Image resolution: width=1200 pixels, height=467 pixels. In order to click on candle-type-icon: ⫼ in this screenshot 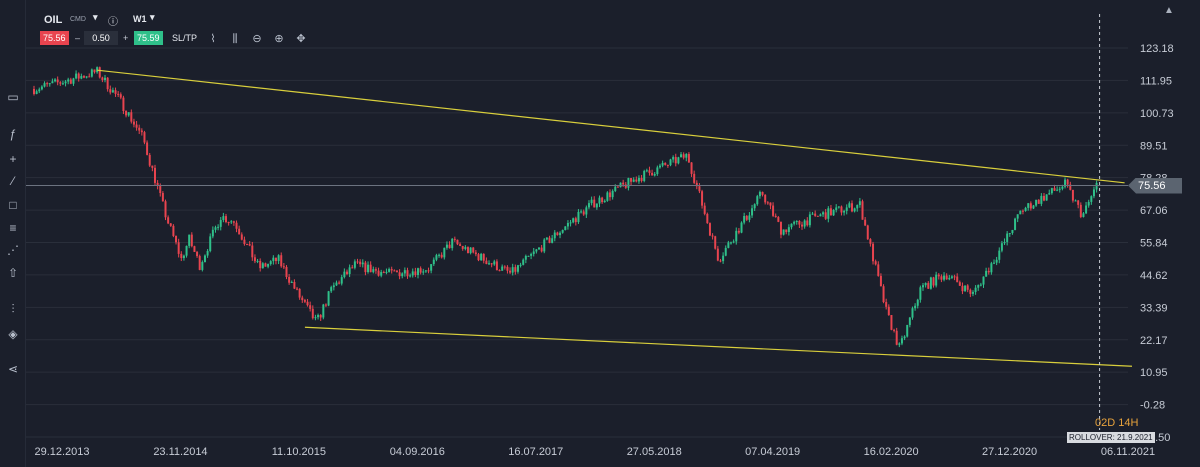, I will do `click(235, 39)`.